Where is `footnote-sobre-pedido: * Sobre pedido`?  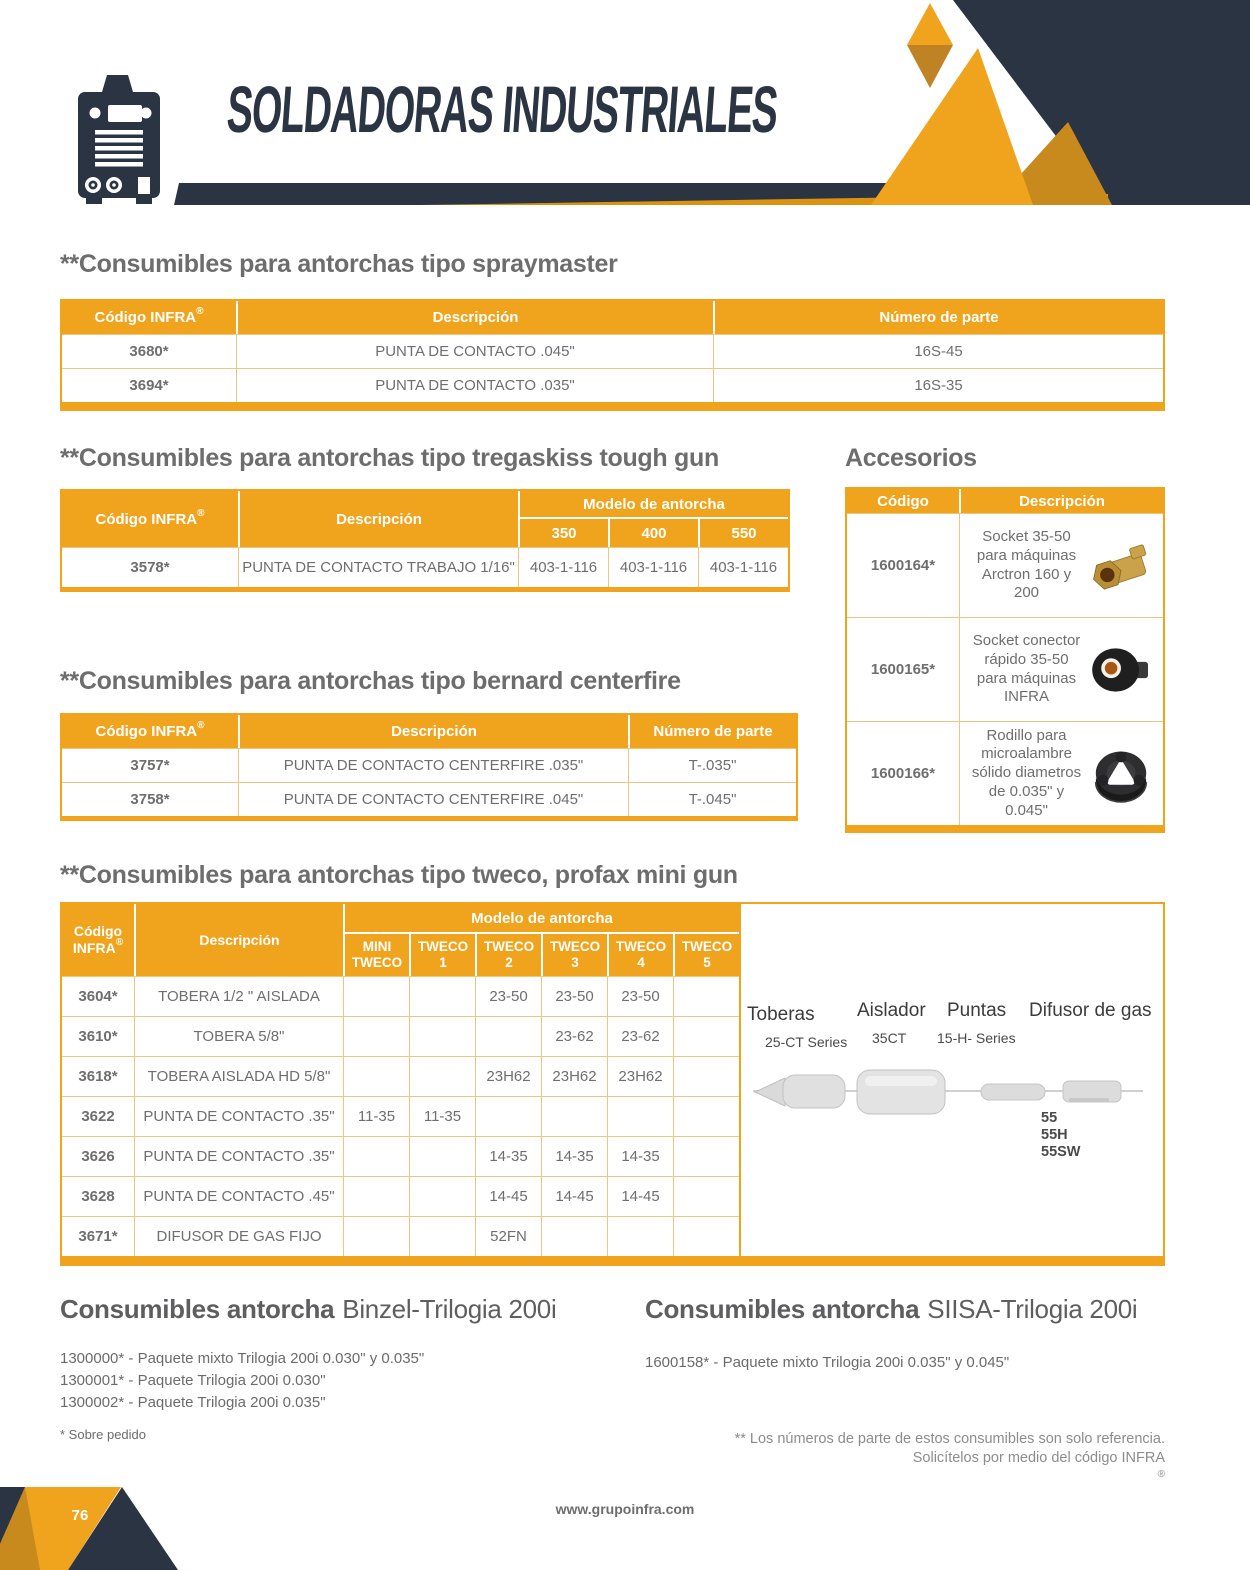 footnote-sobre-pedido: * Sobre pedido is located at coordinates (103, 1434).